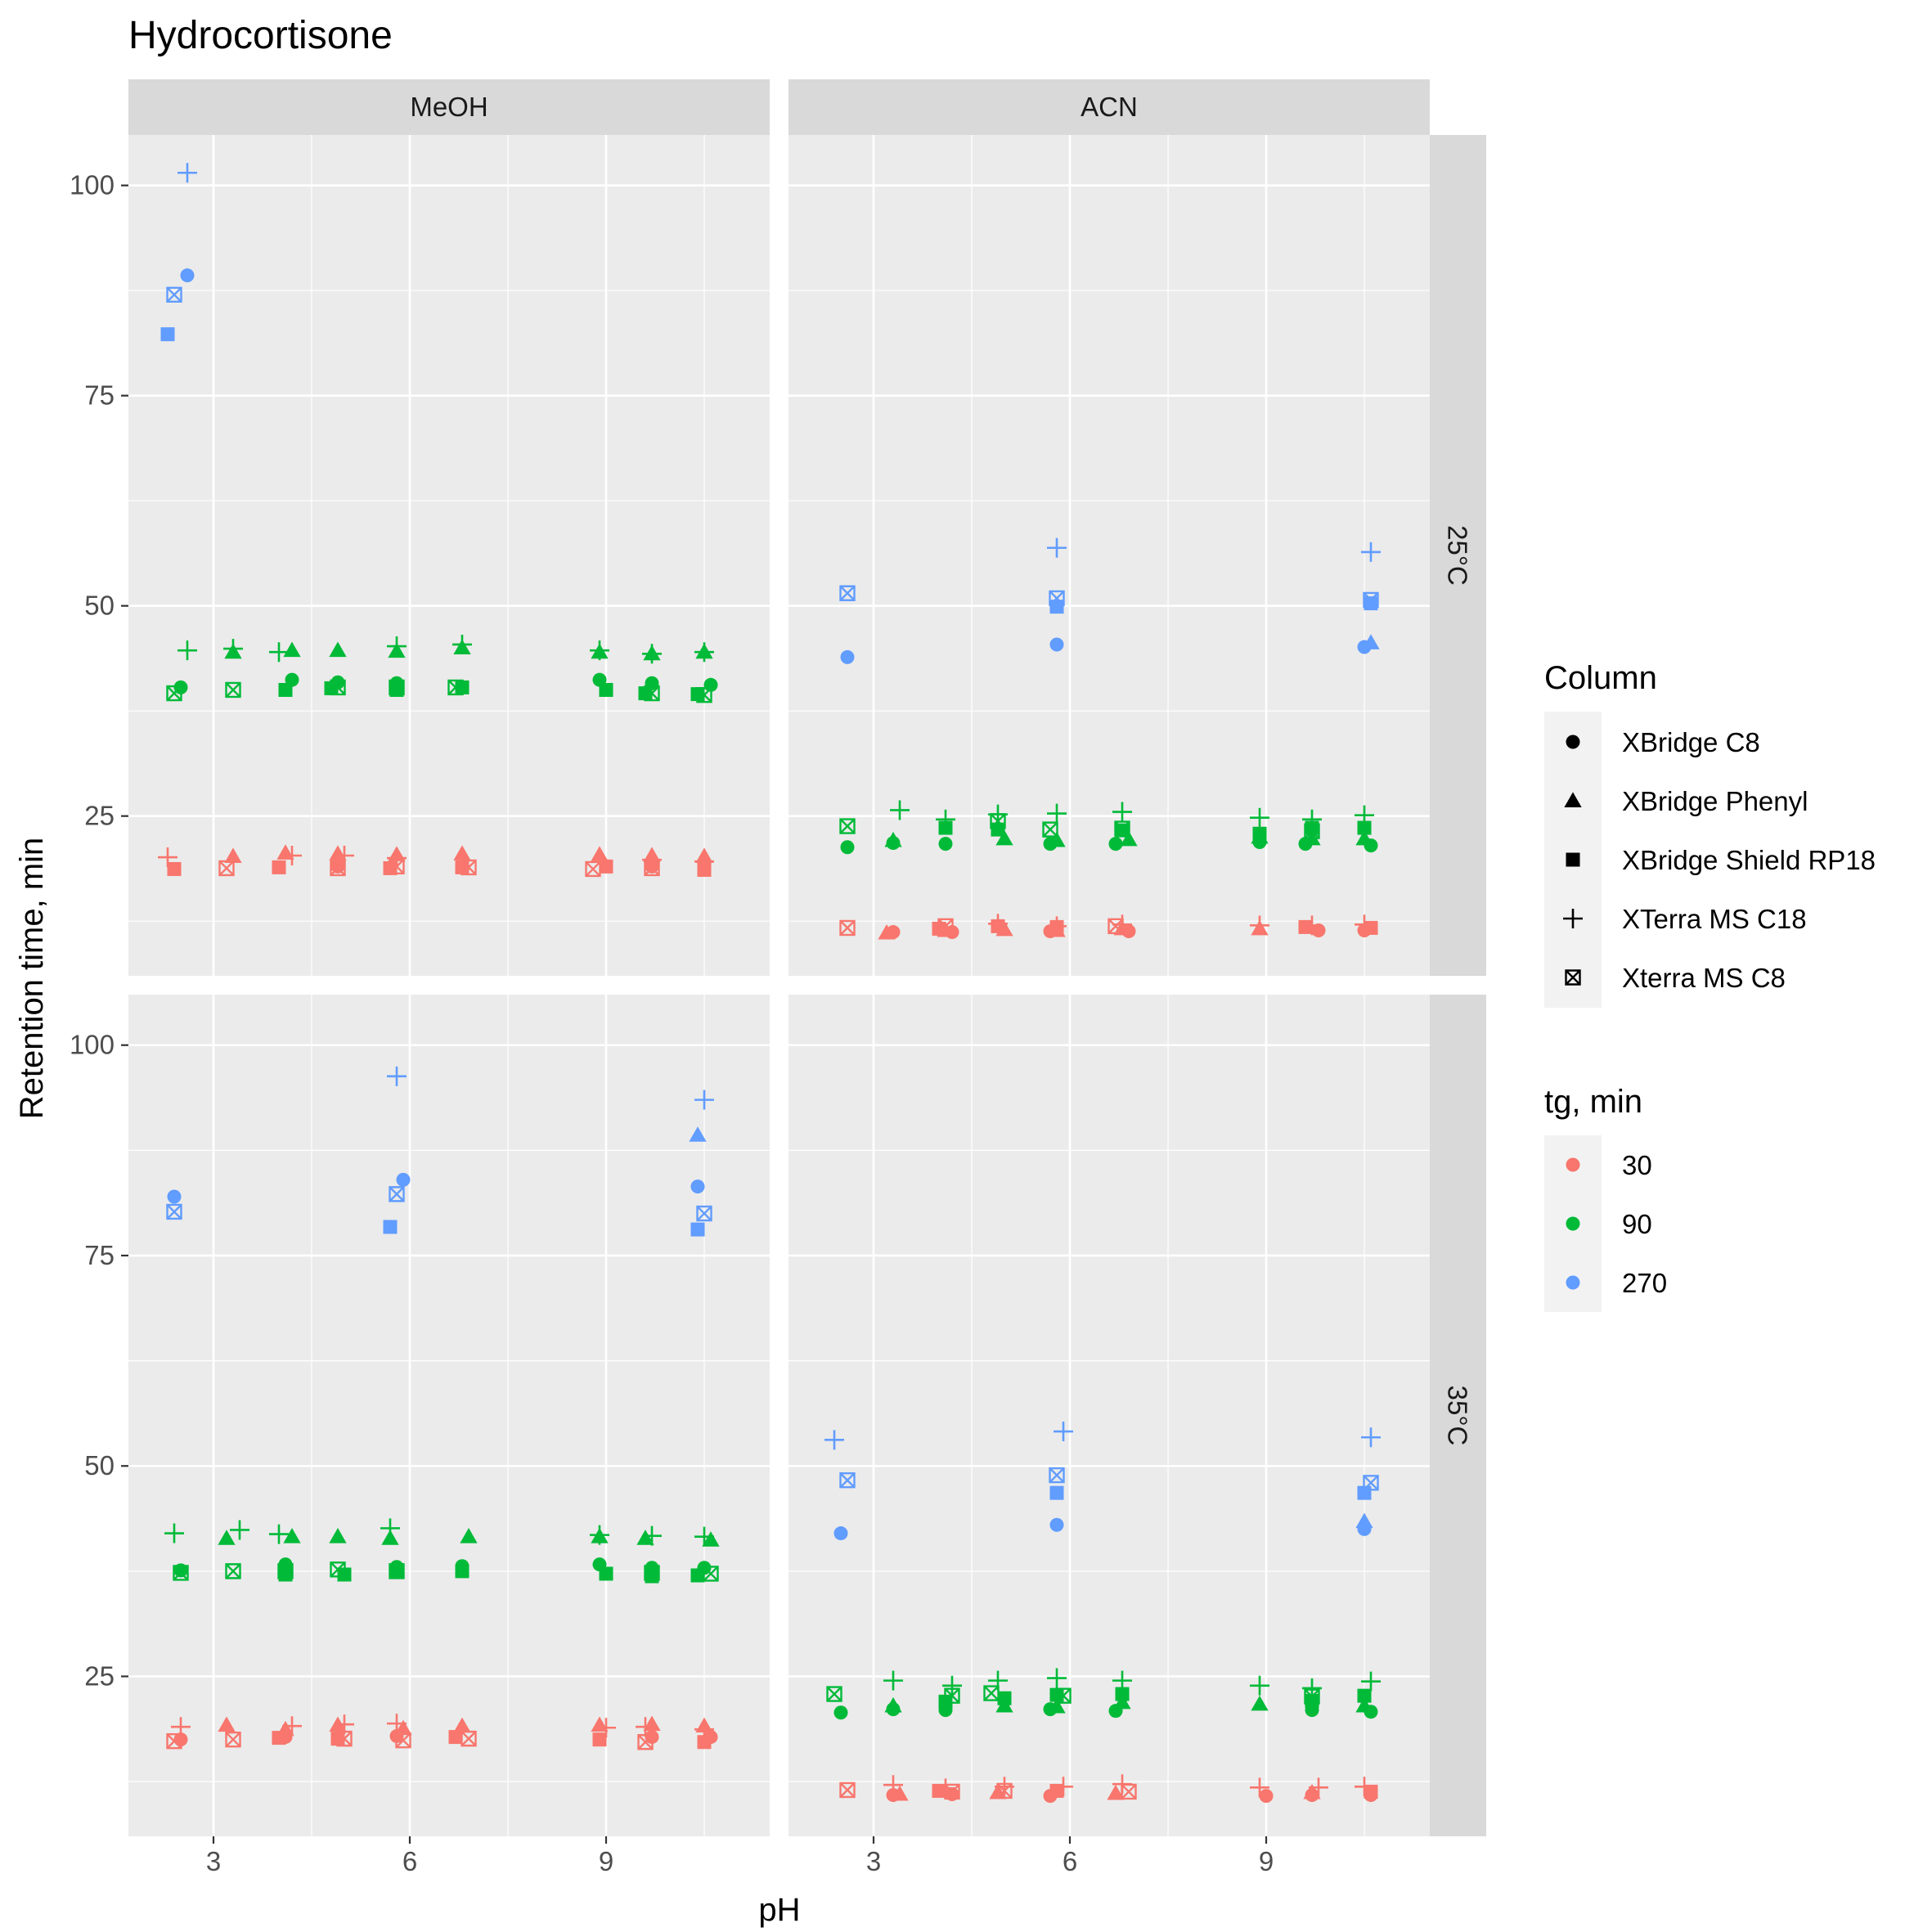 This screenshot has width=1932, height=1932. What do you see at coordinates (1573, 1224) in the screenshot?
I see `legend-key-color` at bounding box center [1573, 1224].